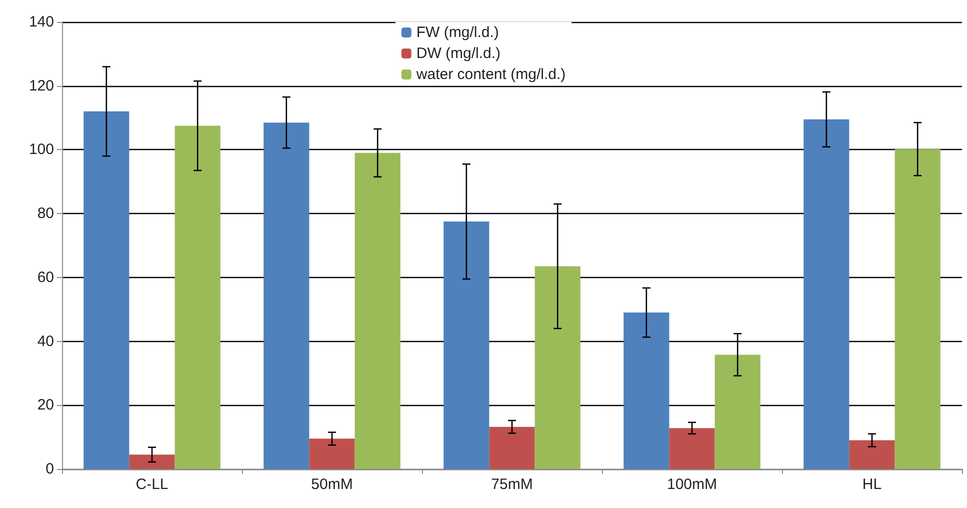 The image size is (967, 508). Describe the element at coordinates (152, 484) in the screenshot. I see `x-tick-label: C-LL` at that location.